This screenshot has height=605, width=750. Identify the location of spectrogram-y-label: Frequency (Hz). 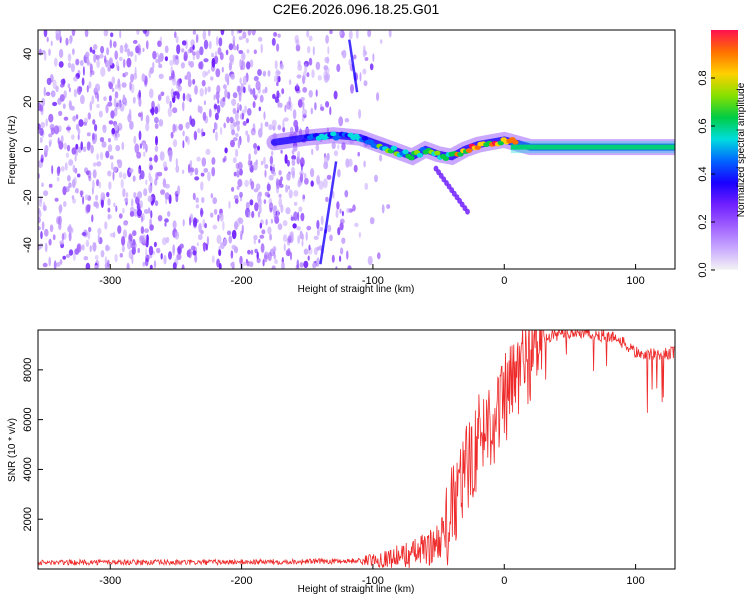
(12, 150).